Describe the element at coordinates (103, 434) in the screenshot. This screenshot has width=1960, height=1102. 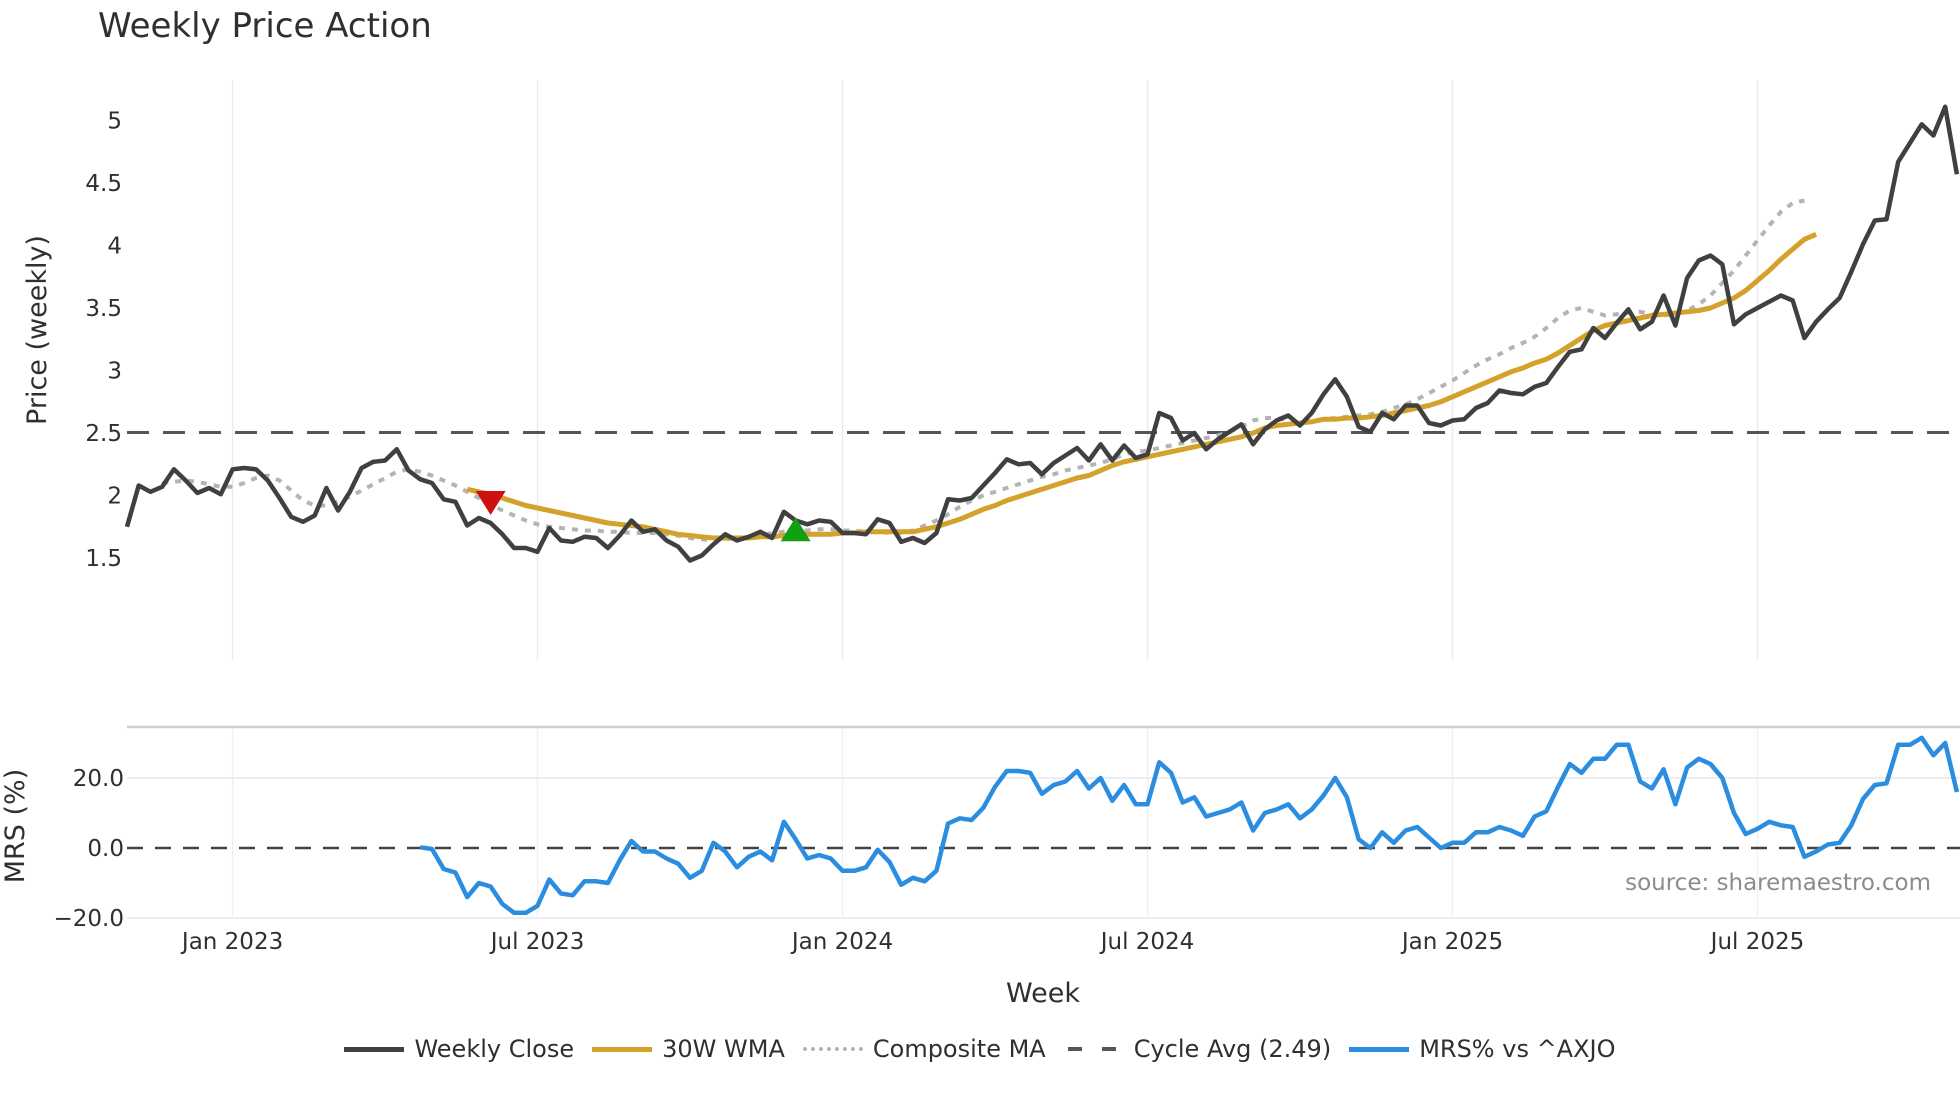
I see `price-y-tick-label: 2.5` at that location.